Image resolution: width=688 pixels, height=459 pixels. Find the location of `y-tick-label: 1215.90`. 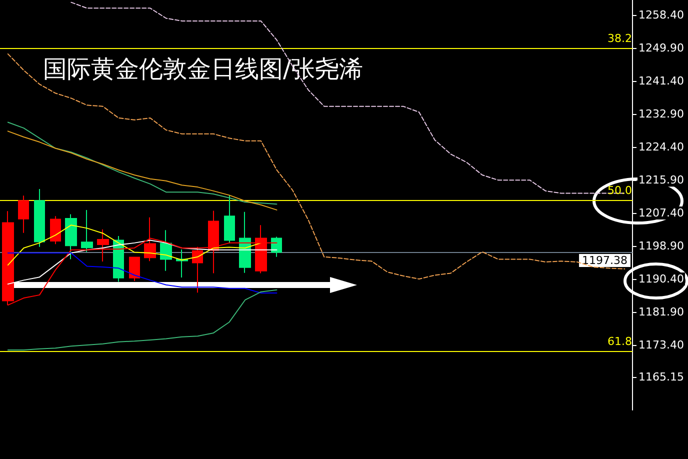

y-tick-label: 1215.90 is located at coordinates (661, 180).